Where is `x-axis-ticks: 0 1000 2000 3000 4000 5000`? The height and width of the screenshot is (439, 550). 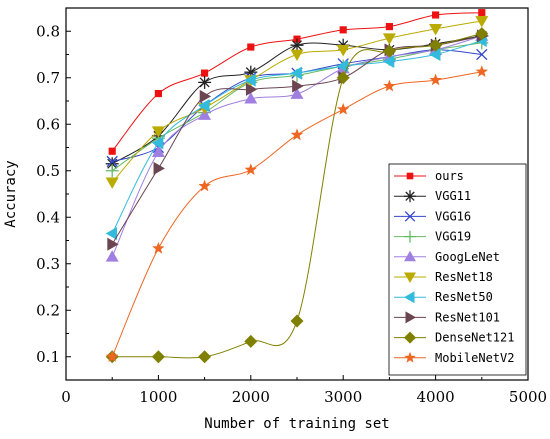 x-axis-ticks: 0 1000 2000 3000 4000 5000 is located at coordinates (304, 390).